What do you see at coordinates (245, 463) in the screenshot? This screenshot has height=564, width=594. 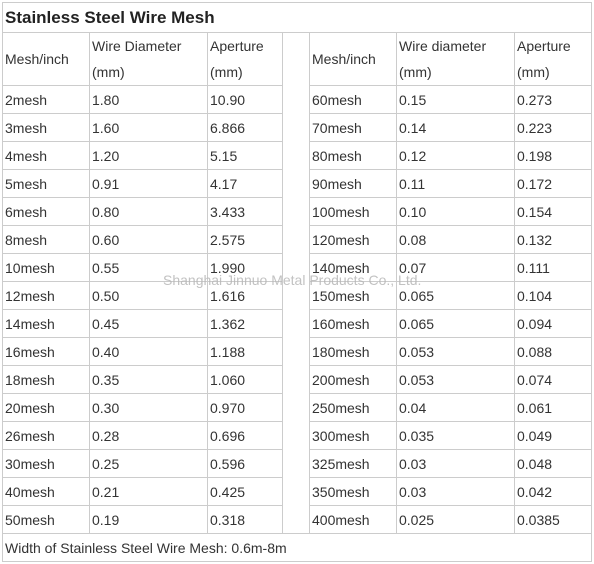 I see `cell-aperture-left: 0.596` at bounding box center [245, 463].